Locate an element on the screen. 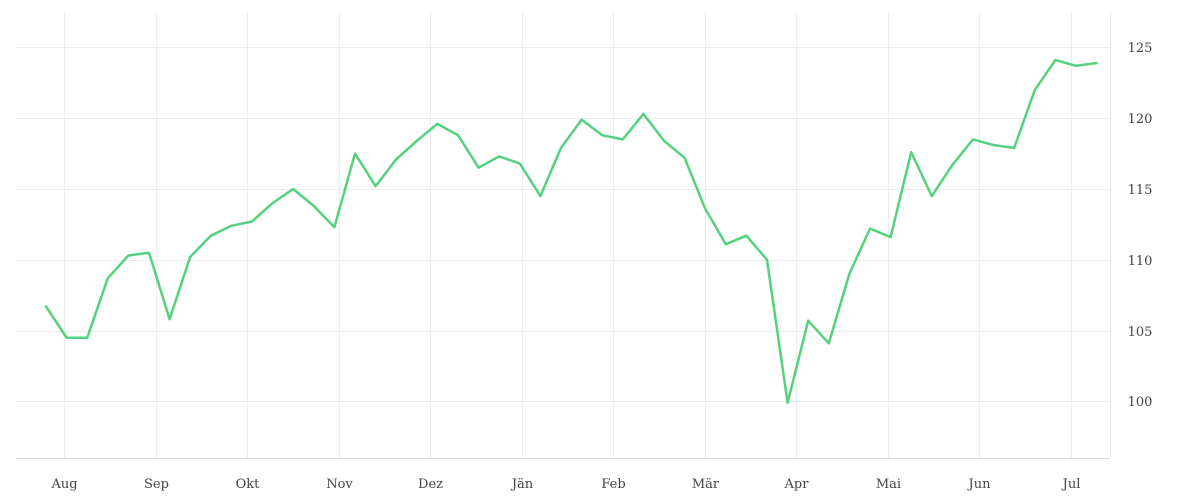 This screenshot has height=500, width=1200. y-tick-labels: 100 105 110 115 120 125 is located at coordinates (1140, 225).